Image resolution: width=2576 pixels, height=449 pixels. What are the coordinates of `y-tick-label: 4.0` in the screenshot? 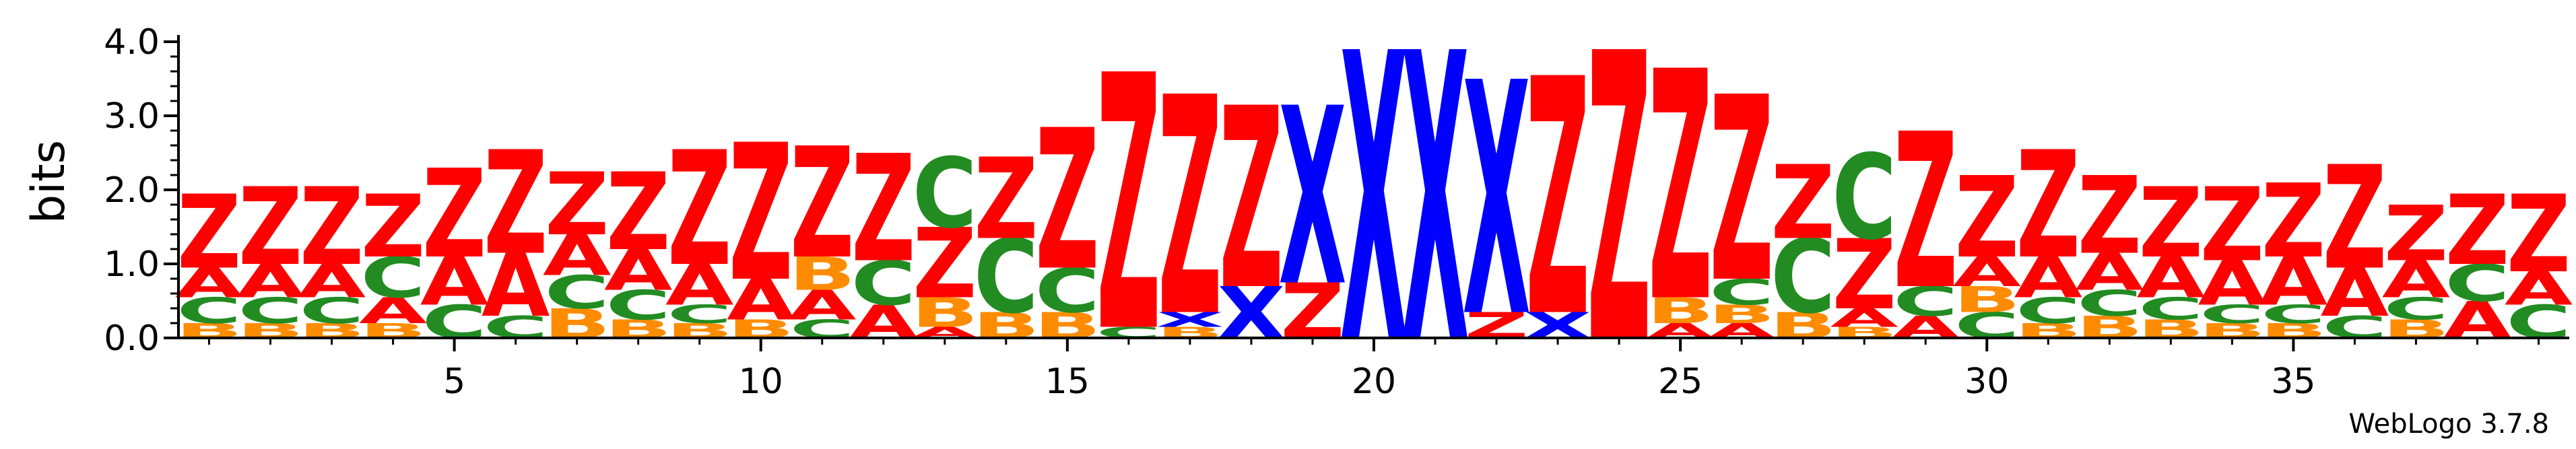 It's located at (132, 42).